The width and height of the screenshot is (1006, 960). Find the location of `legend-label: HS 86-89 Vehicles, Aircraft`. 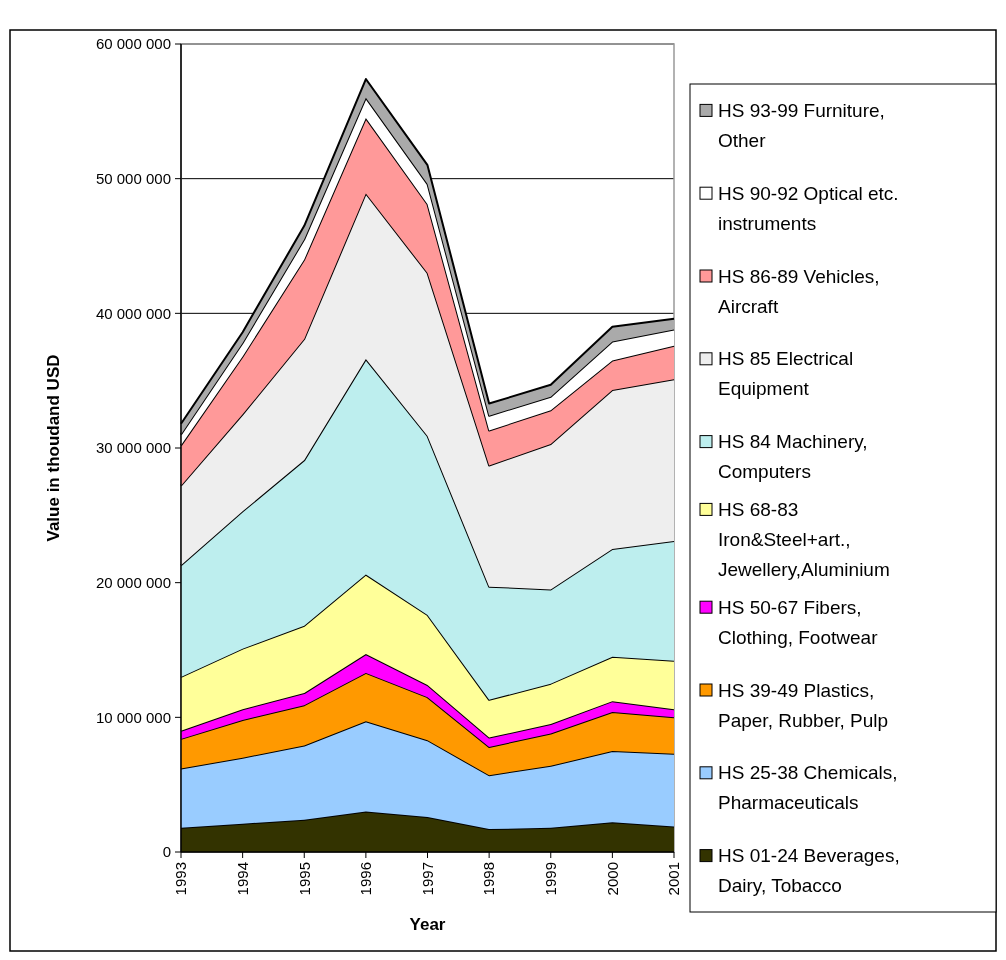

legend-label: HS 86-89 Vehicles, Aircraft is located at coordinates (799, 291).